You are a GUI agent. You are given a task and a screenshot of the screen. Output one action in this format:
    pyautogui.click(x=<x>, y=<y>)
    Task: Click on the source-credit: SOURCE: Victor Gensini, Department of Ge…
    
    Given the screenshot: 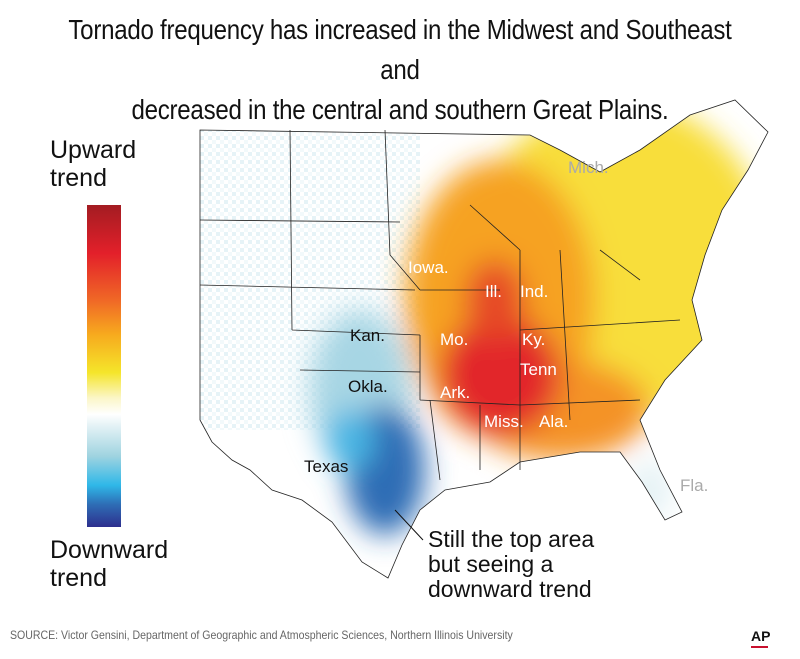 What is the action you would take?
    pyautogui.click(x=261, y=635)
    